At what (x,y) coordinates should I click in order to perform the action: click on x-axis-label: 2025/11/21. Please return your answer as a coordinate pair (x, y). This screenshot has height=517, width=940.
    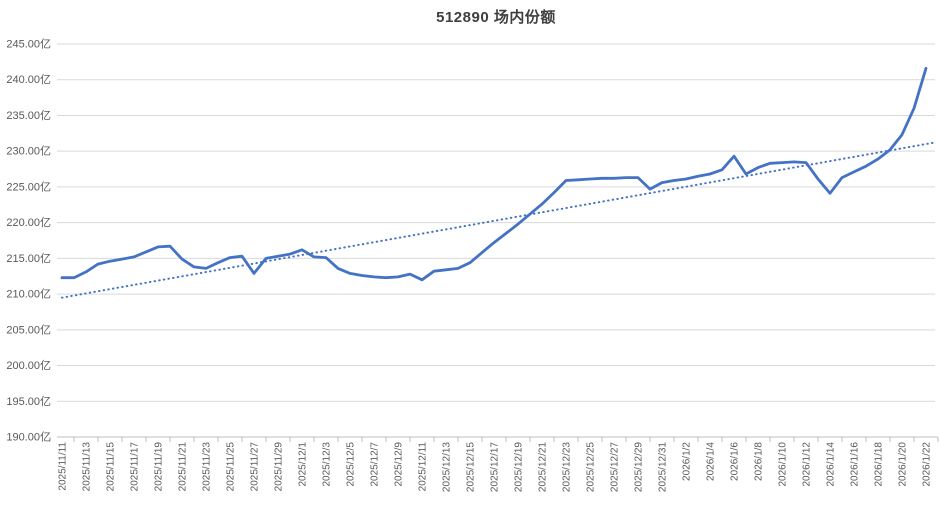
    Looking at the image, I should click on (183, 467).